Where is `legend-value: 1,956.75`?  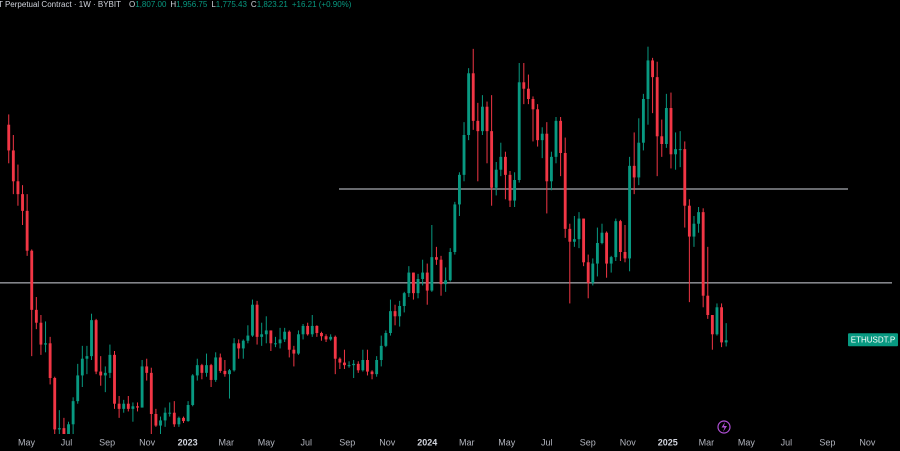
legend-value: 1,956.75 is located at coordinates (192, 4).